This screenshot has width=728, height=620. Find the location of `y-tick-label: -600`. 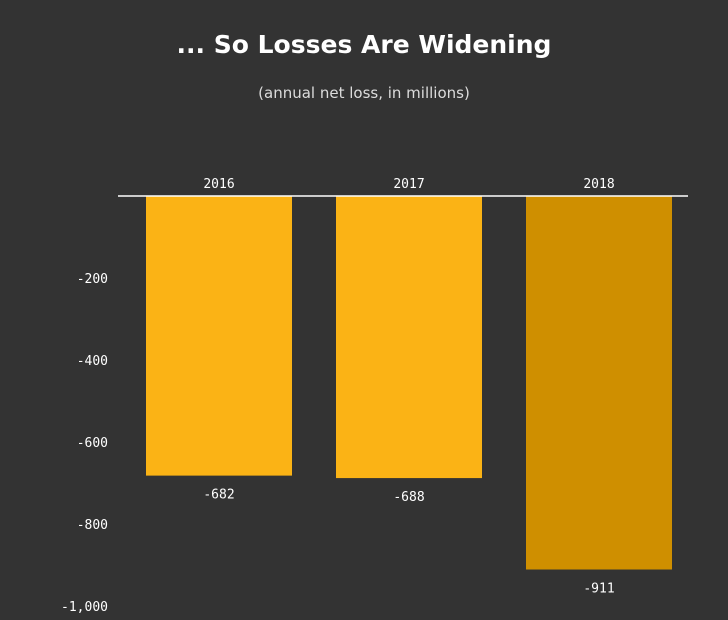

y-tick-label: -600 is located at coordinates (92, 443).